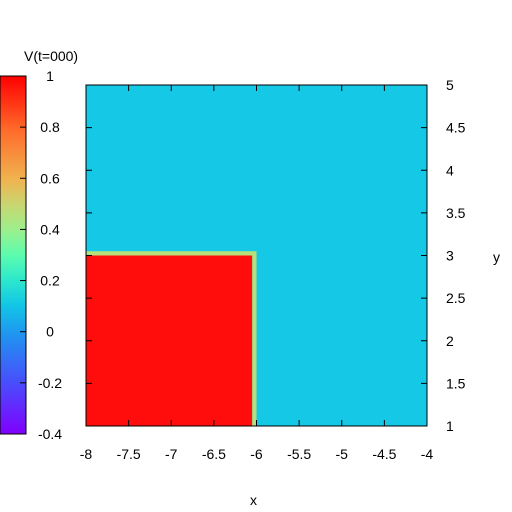 This screenshot has height=512, width=512. I want to click on colorbar-ticks: 1 0.8 0.6 0.4 0.2 0 -0.2 -0.4, so click(41, 255).